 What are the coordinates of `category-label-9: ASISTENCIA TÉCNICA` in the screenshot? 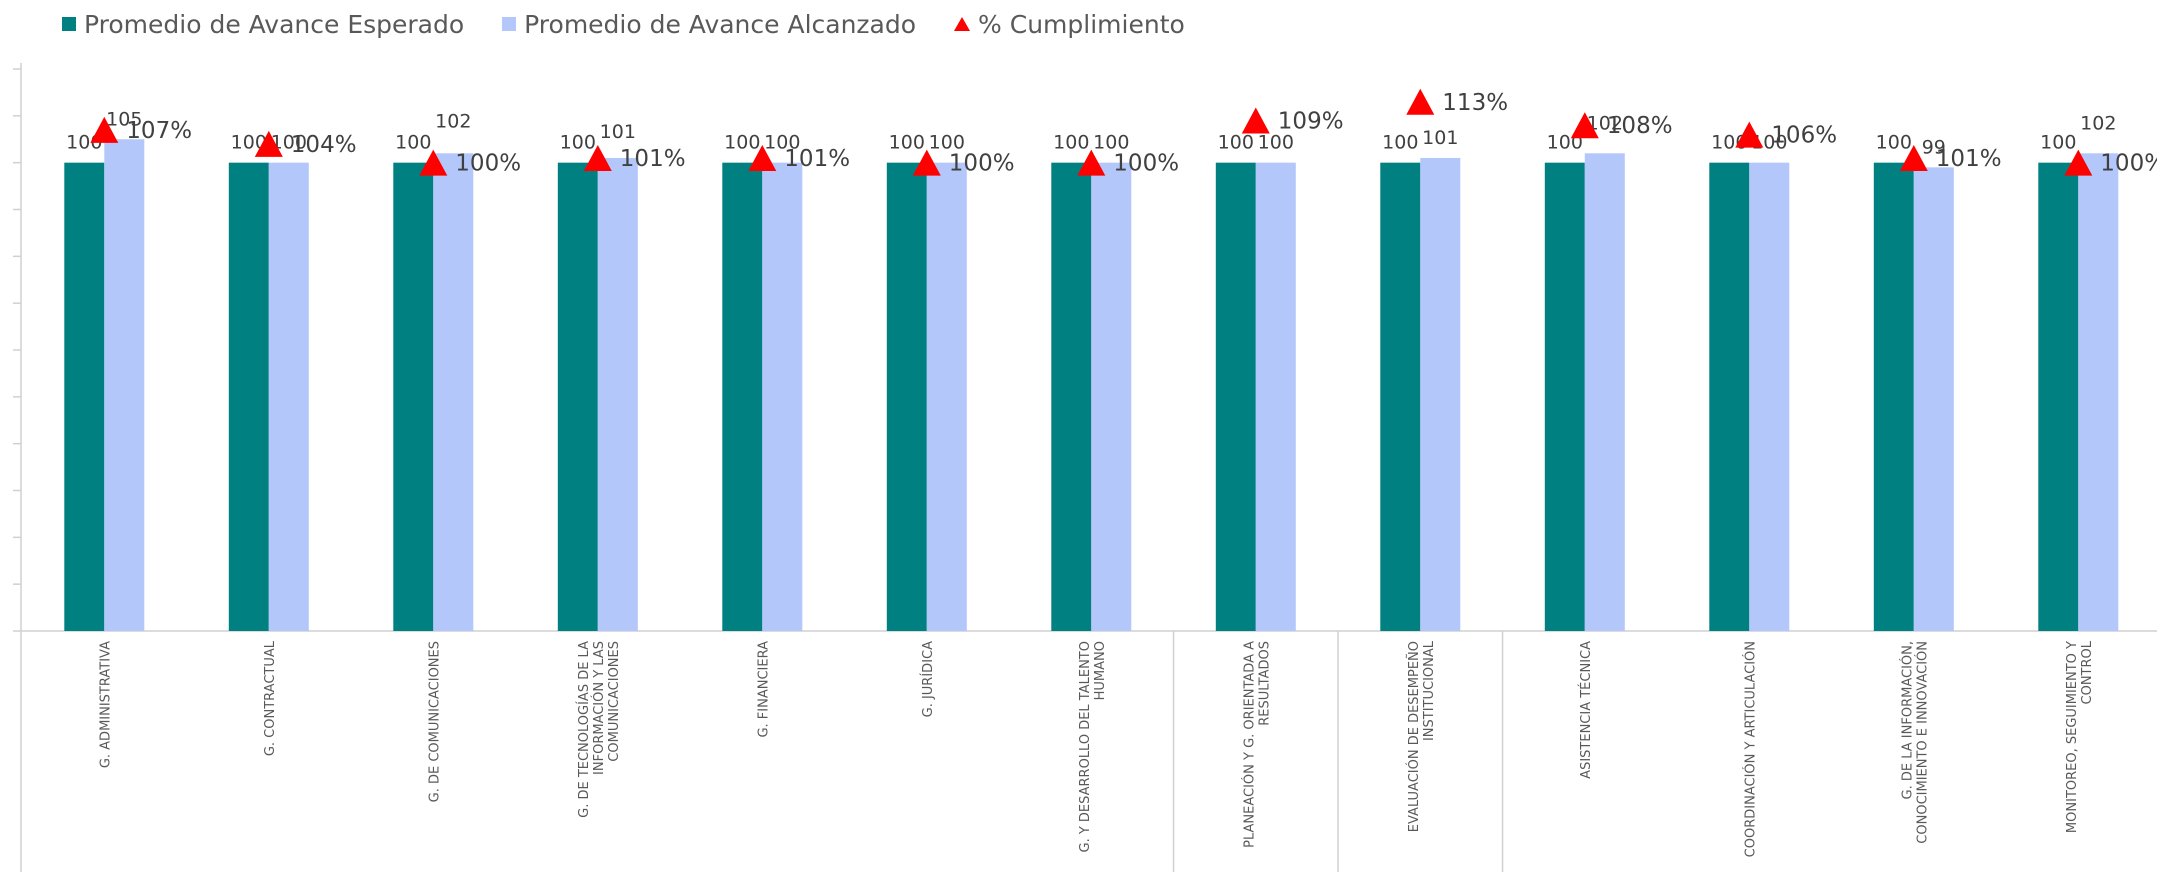 It's located at (1586, 710).